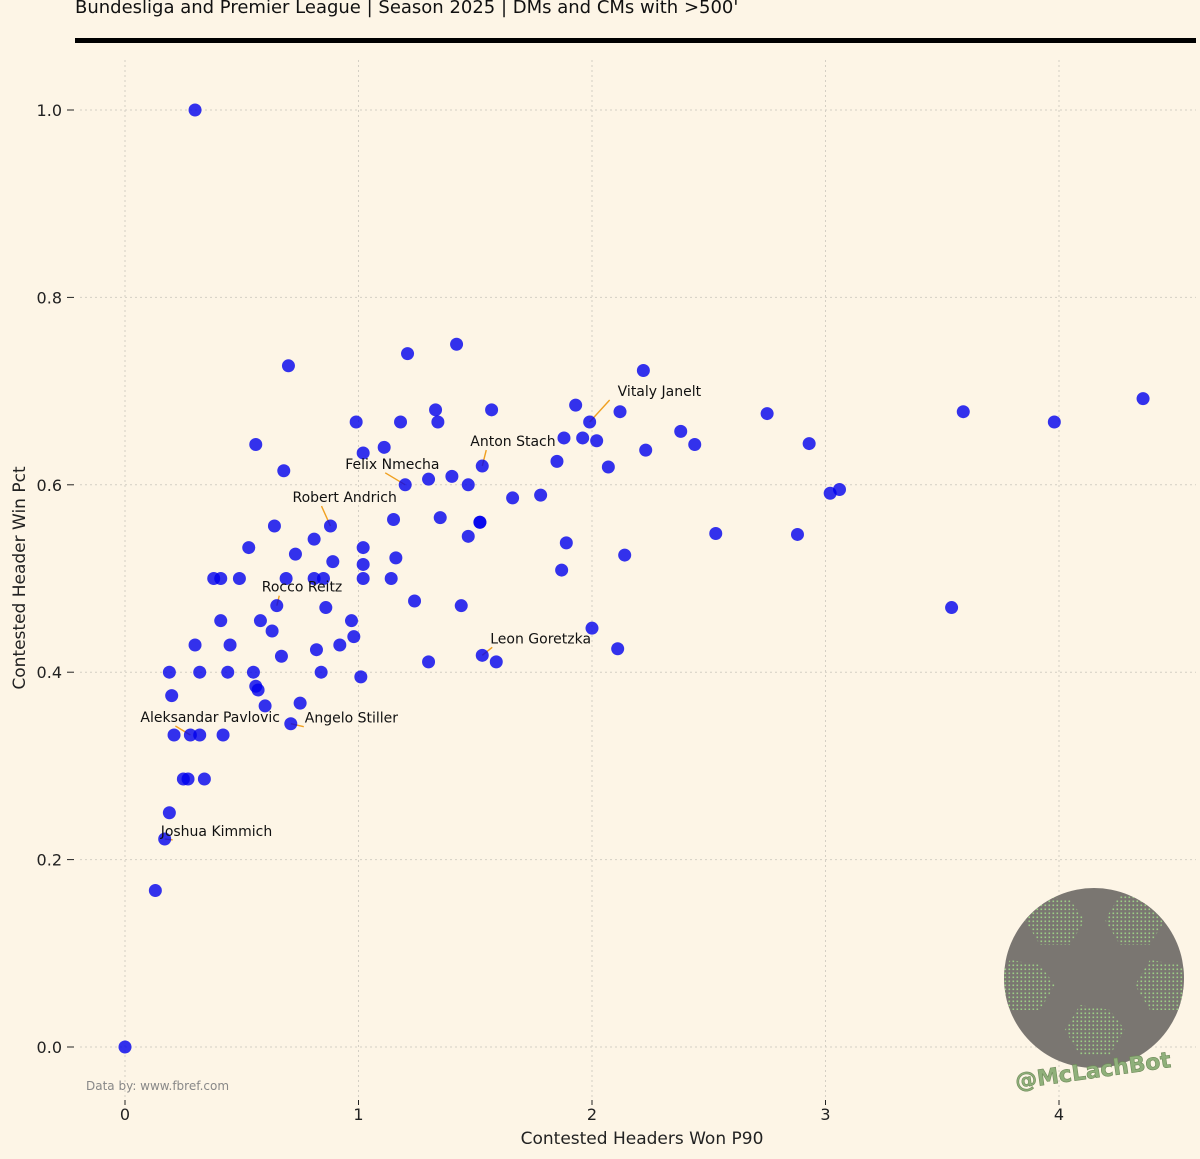 The height and width of the screenshot is (1159, 1200). I want to click on y-axis-label: Contested Header Win Pct, so click(20, 578).